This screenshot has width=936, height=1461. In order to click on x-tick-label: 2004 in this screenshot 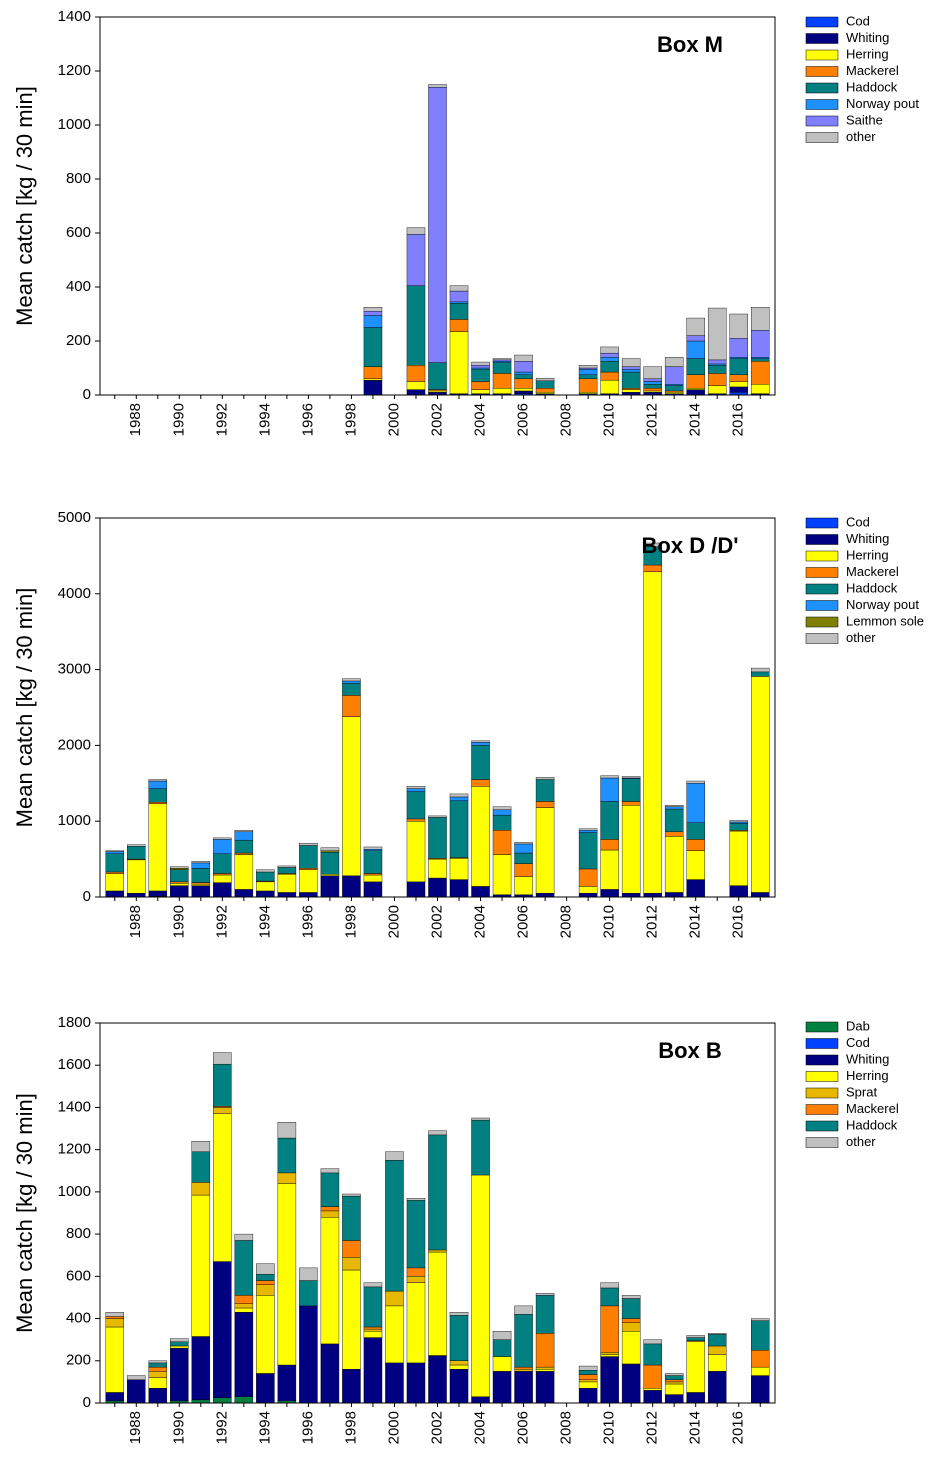, I will do `click(480, 921)`.